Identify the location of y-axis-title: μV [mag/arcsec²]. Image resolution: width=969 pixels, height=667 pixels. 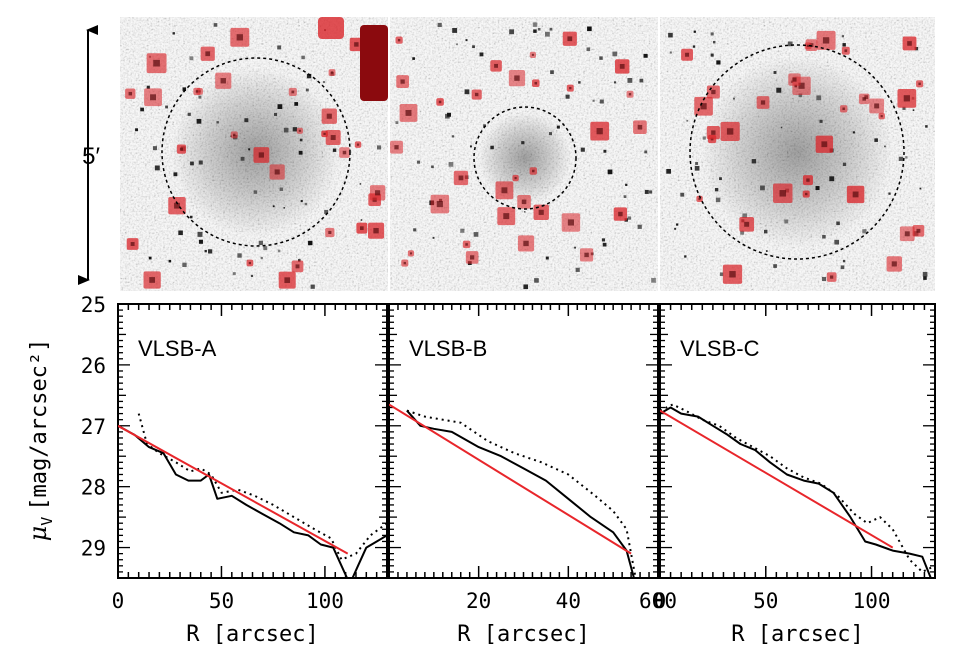
(40, 440).